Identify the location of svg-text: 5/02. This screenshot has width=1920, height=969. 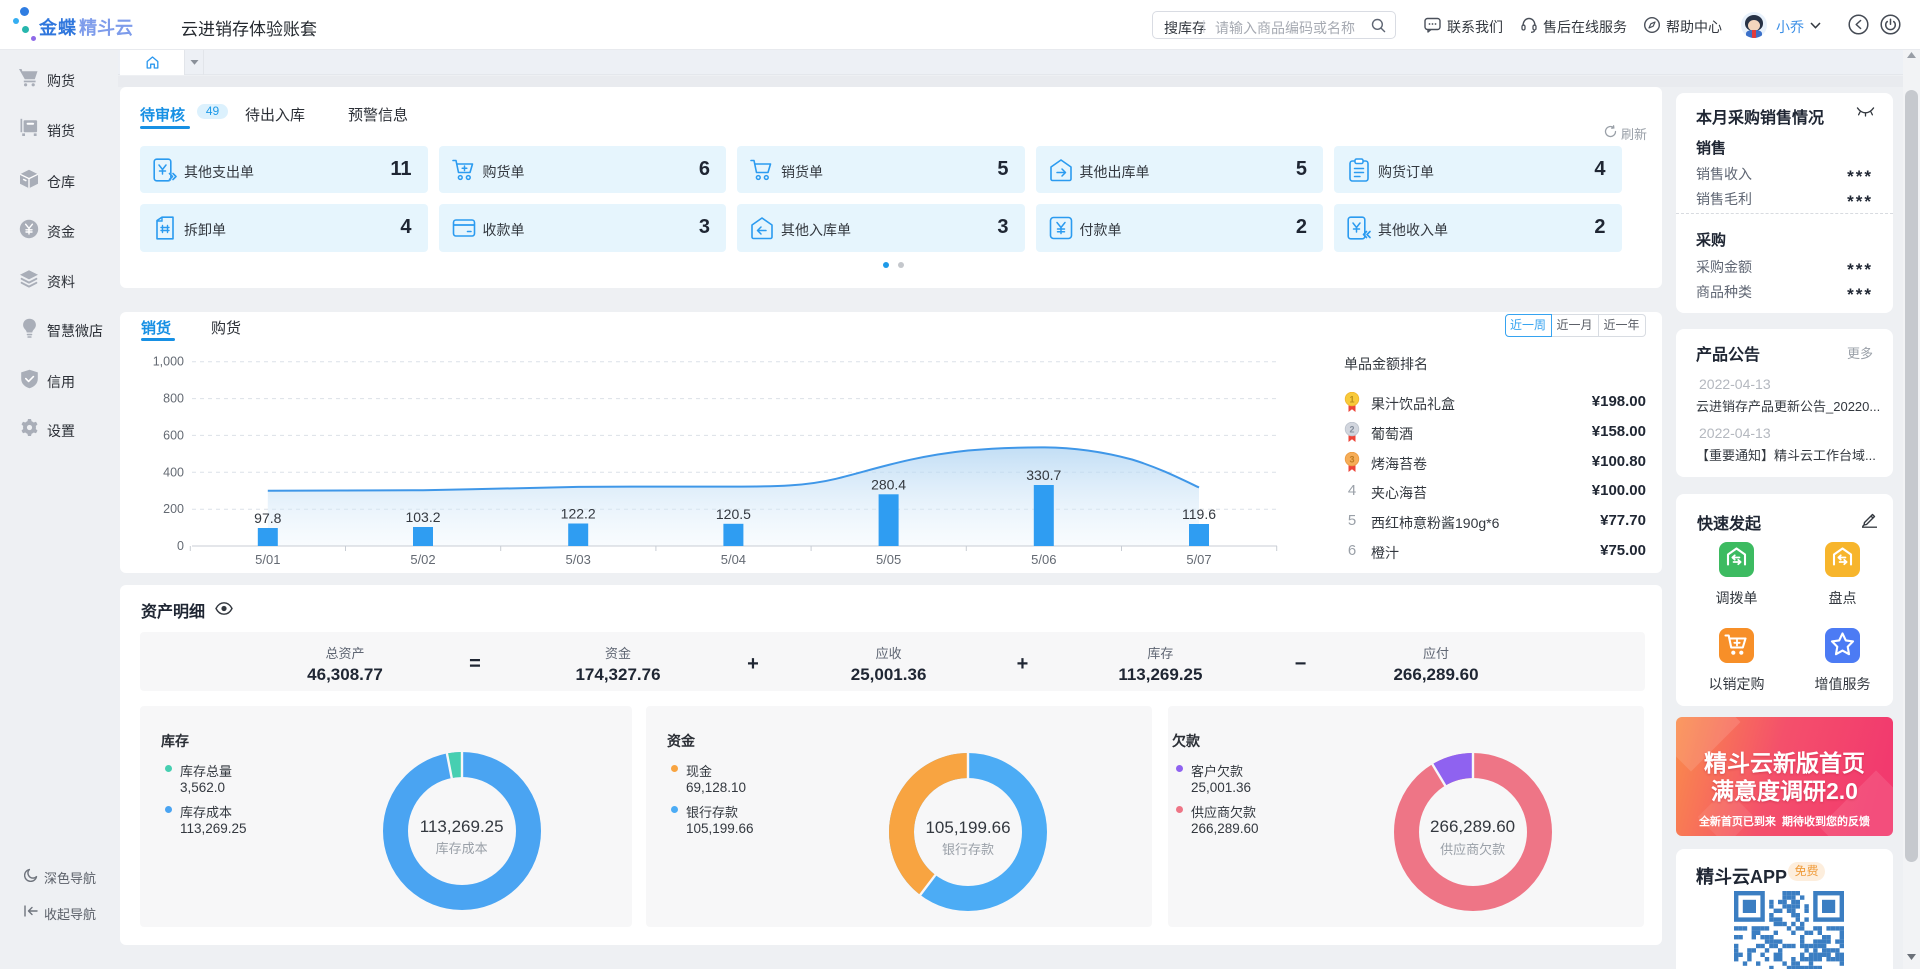
(422, 559).